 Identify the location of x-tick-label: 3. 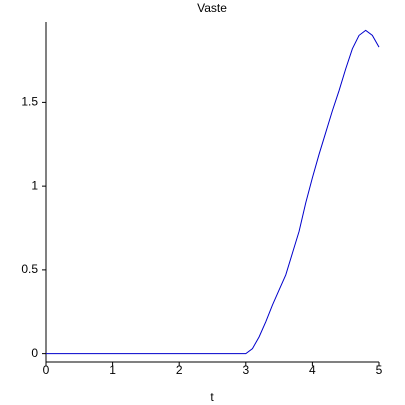
(245, 370).